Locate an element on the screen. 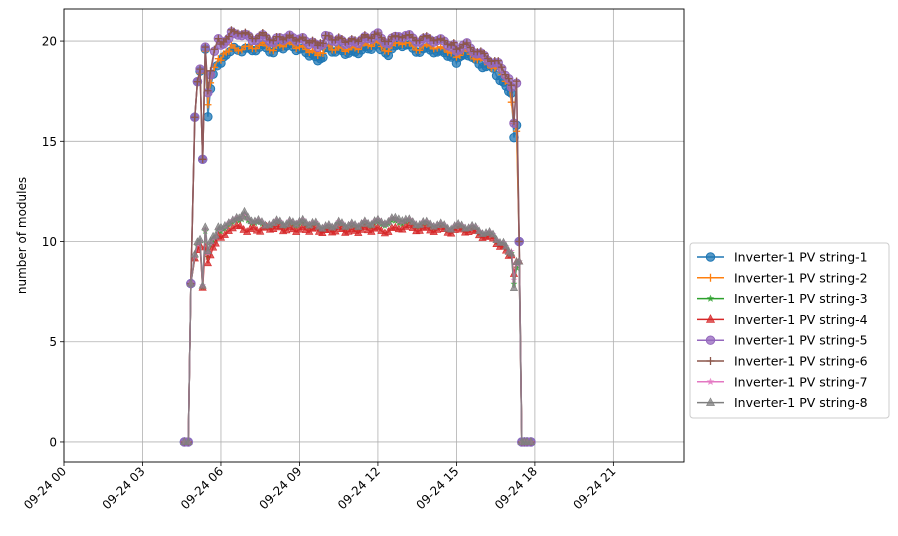 The width and height of the screenshot is (898, 536). y-tick-label: 15 is located at coordinates (49, 142).